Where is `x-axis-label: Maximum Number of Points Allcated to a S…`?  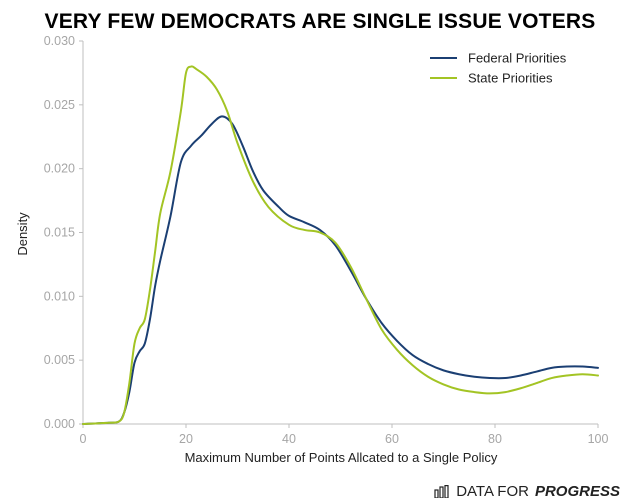 x-axis-label: Maximum Number of Points Allcated to a S… is located at coordinates (341, 457).